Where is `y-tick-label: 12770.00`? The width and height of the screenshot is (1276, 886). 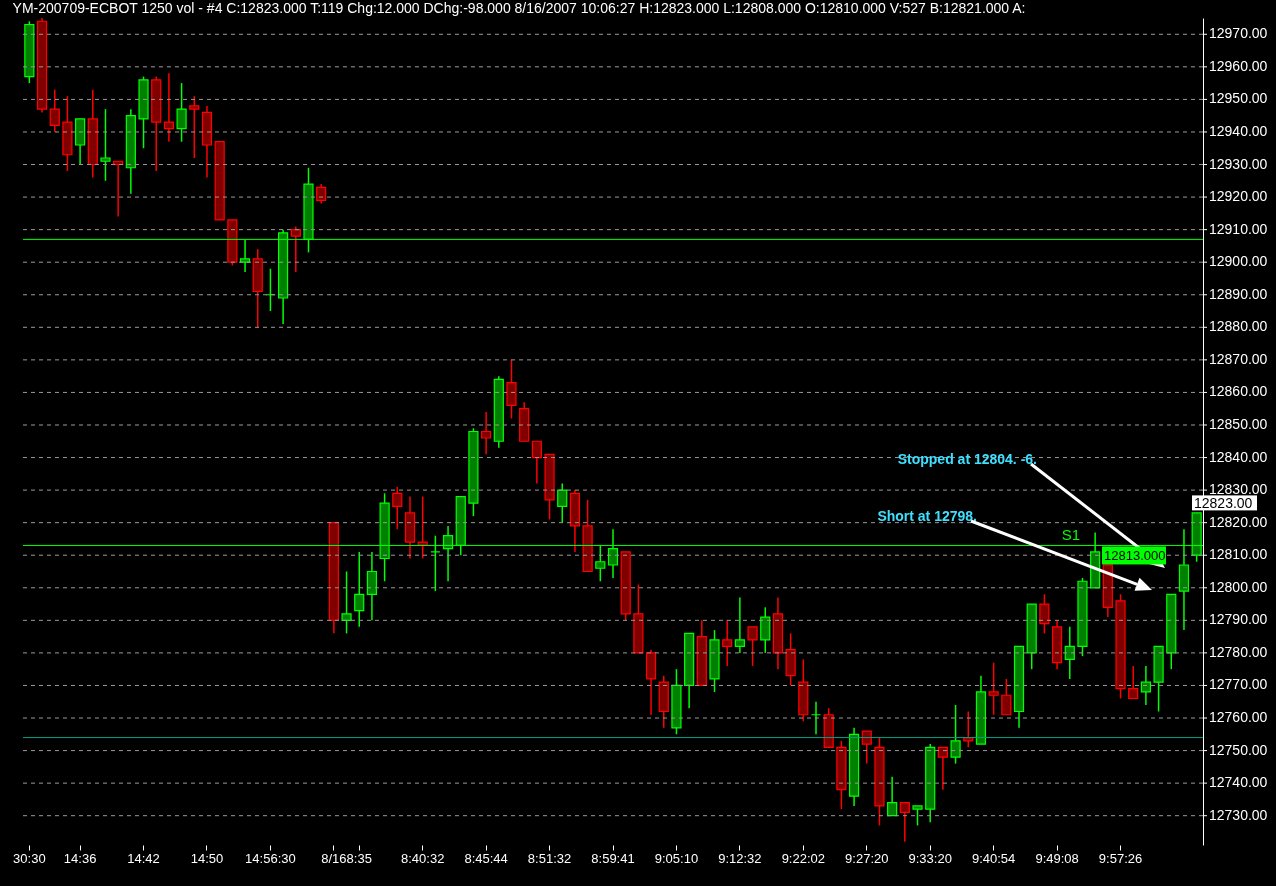 y-tick-label: 12770.00 is located at coordinates (1238, 684).